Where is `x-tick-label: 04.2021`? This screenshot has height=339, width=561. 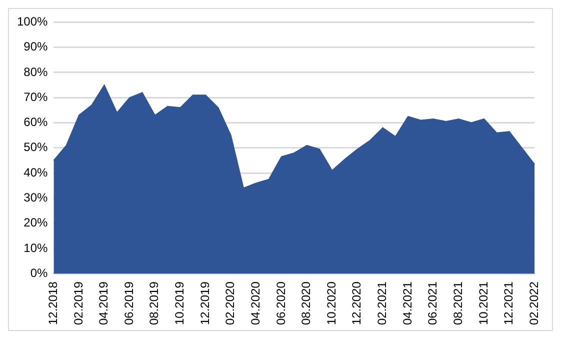
x-tick-label: 04.2021 is located at coordinates (407, 303).